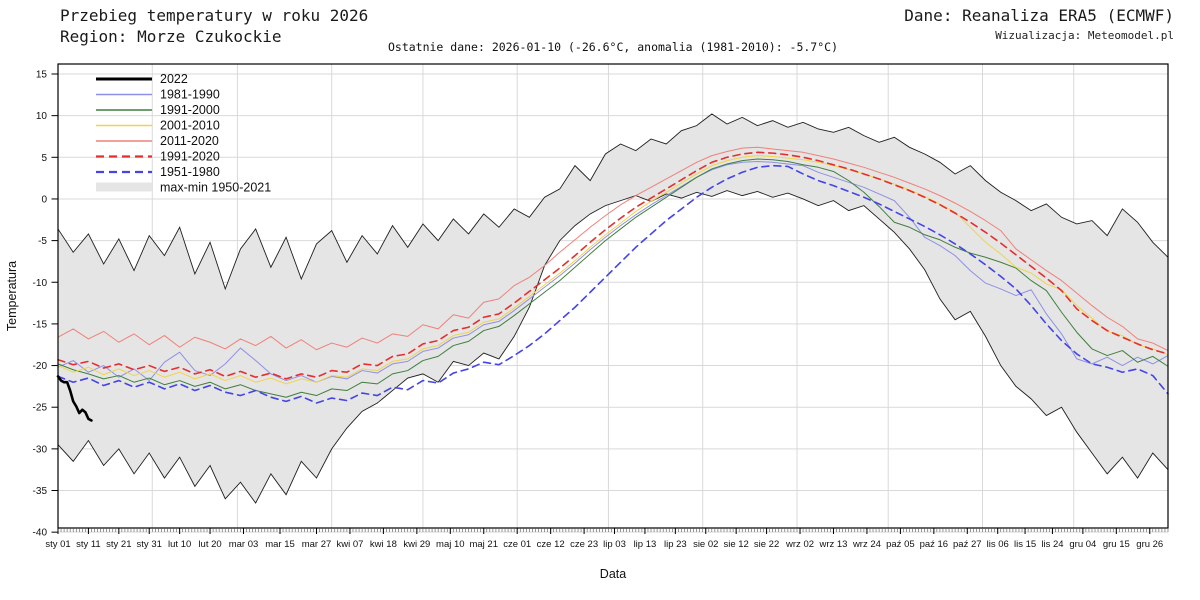 The height and width of the screenshot is (600, 1200). Describe the element at coordinates (190, 172) in the screenshot. I see `legend-label: 1951-1980` at that location.